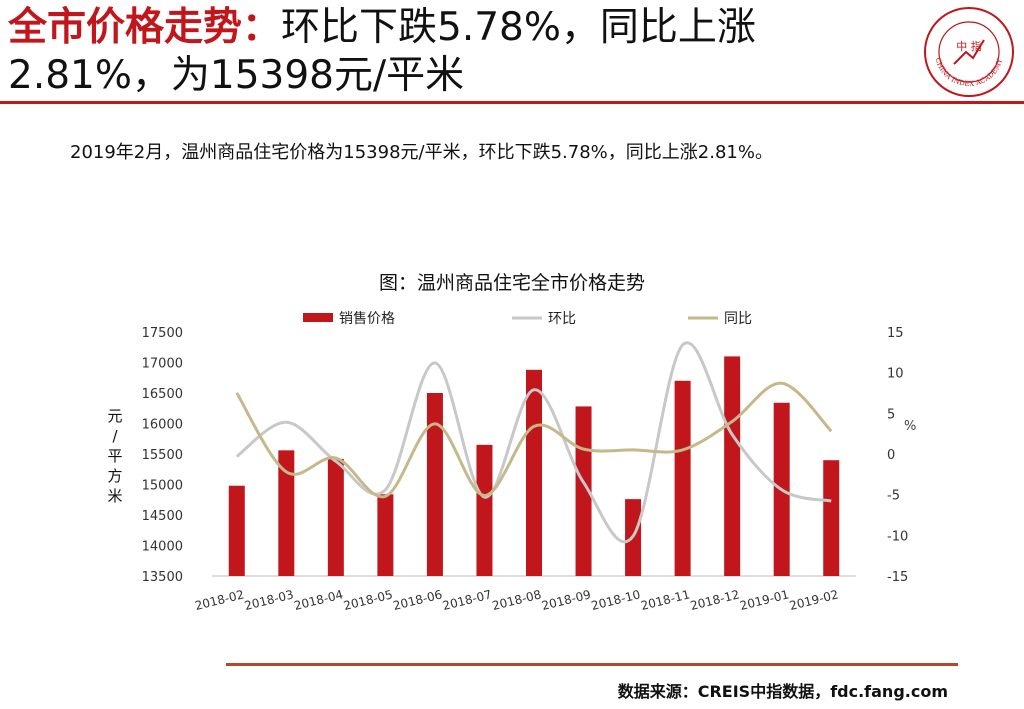 The height and width of the screenshot is (709, 1024). Describe the element at coordinates (418, 600) in the screenshot. I see `x-tick-label: 2018-06` at that location.